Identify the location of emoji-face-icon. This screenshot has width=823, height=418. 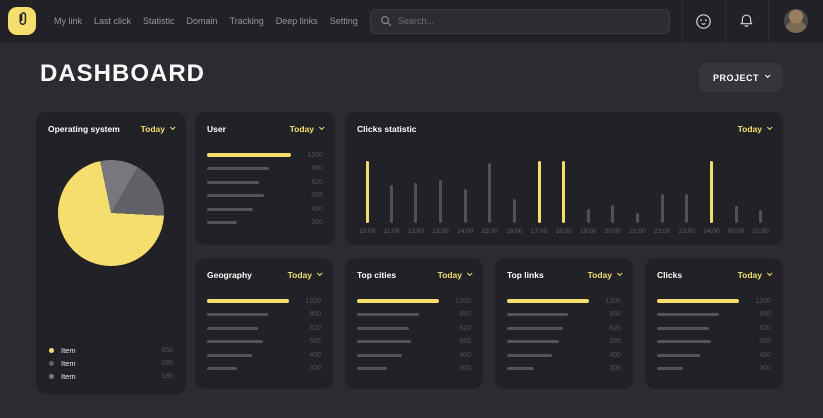
(703, 21).